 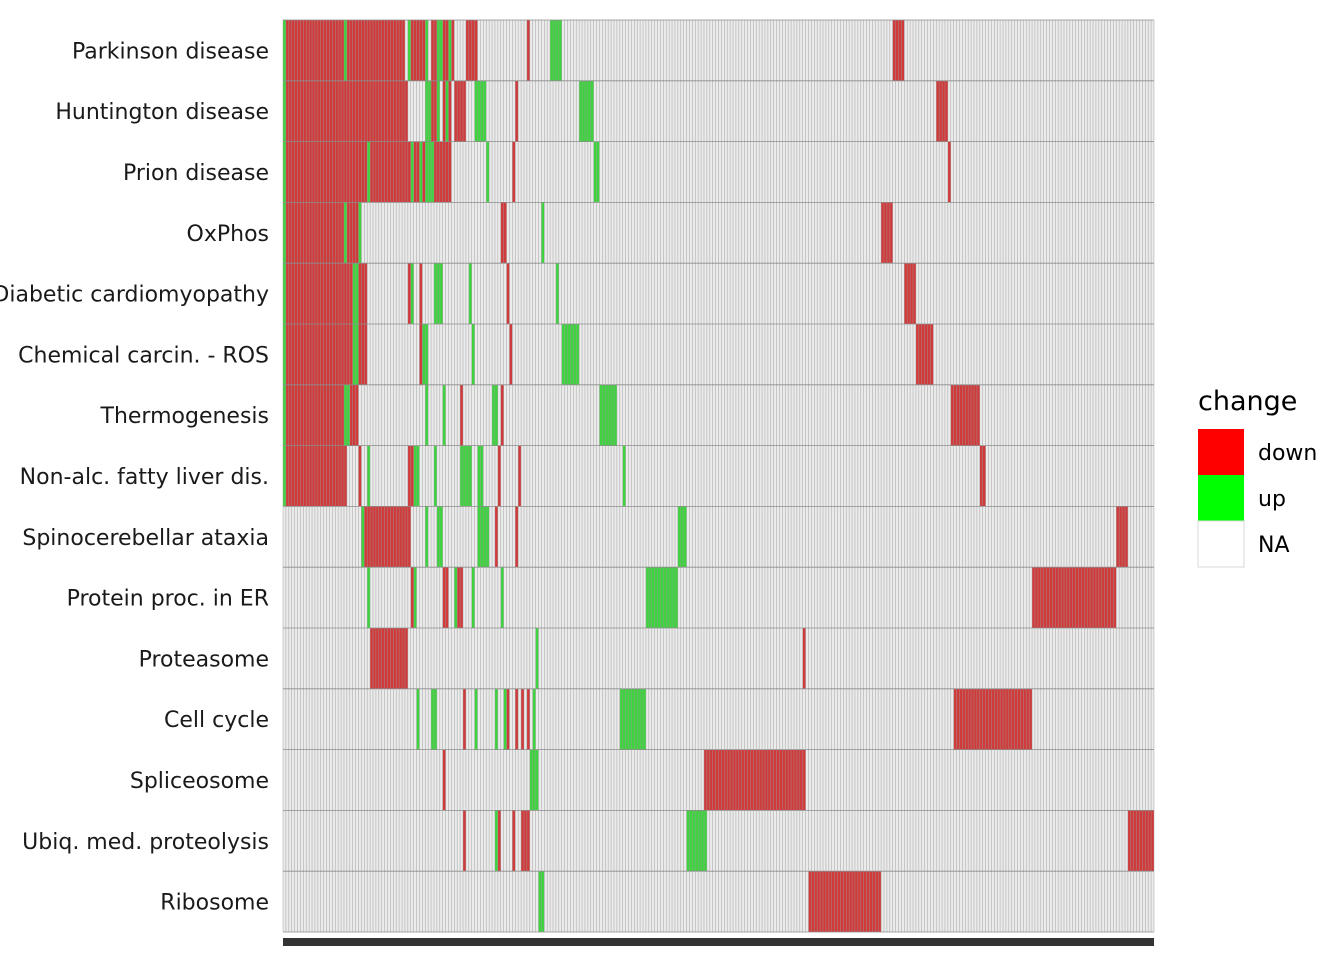 I want to click on row-label: Cell cycle, so click(x=216, y=720).